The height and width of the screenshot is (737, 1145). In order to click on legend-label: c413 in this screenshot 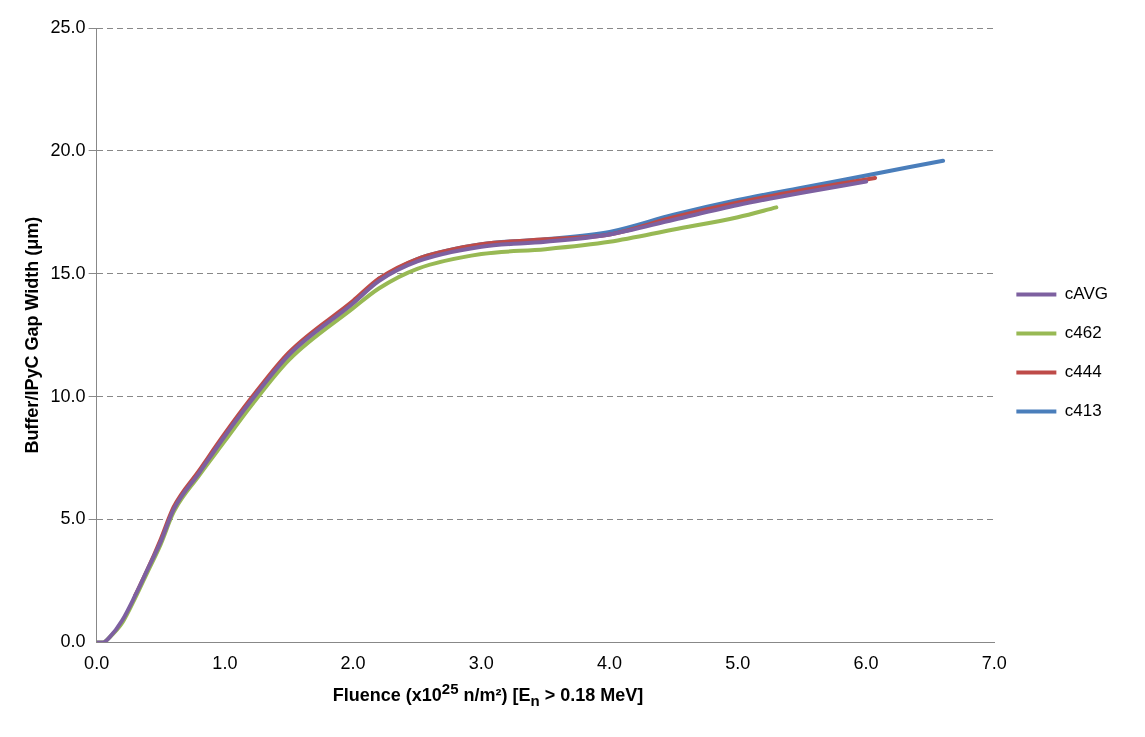, I will do `click(1083, 411)`.